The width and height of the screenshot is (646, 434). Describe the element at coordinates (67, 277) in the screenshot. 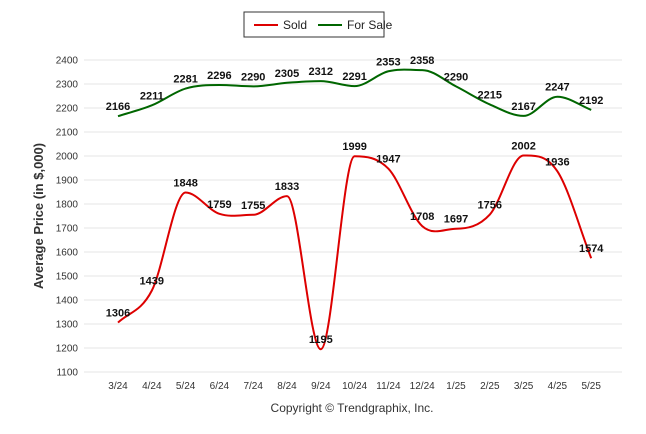

I see `y-tick-label: 1500` at that location.